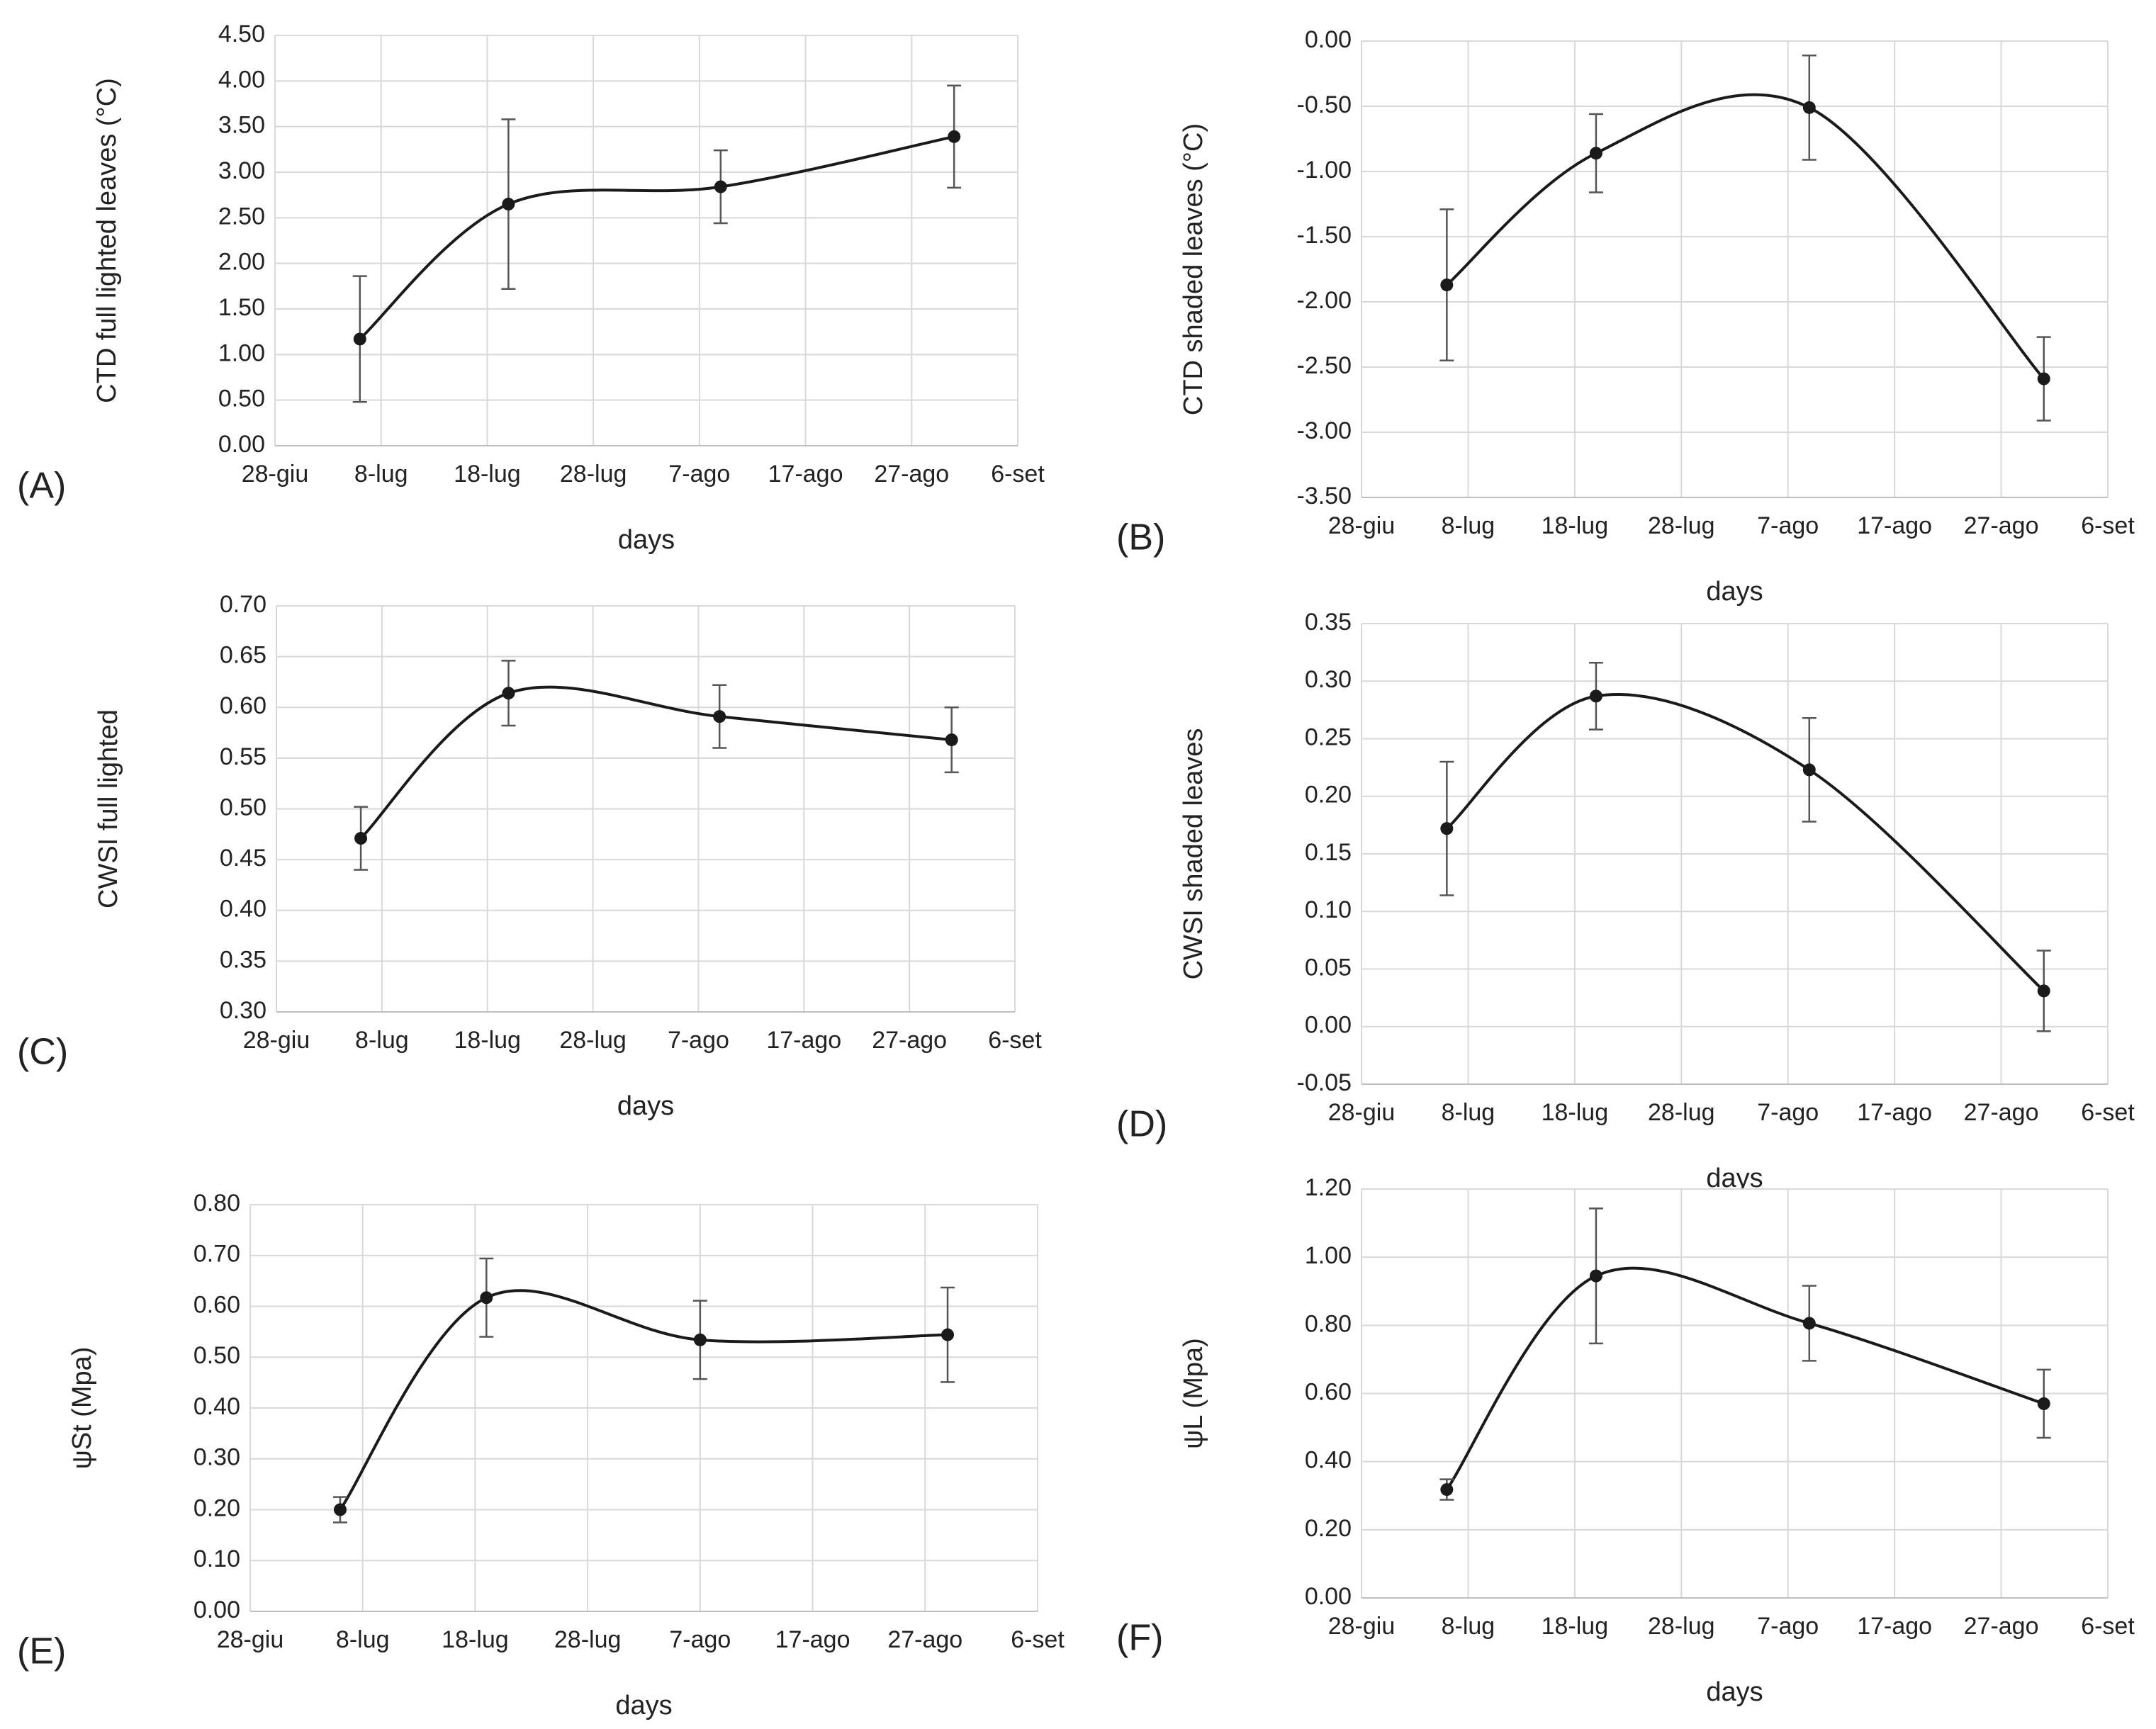 The width and height of the screenshot is (2156, 1729). I want to click on y-tick-label: 2.00, so click(241, 262).